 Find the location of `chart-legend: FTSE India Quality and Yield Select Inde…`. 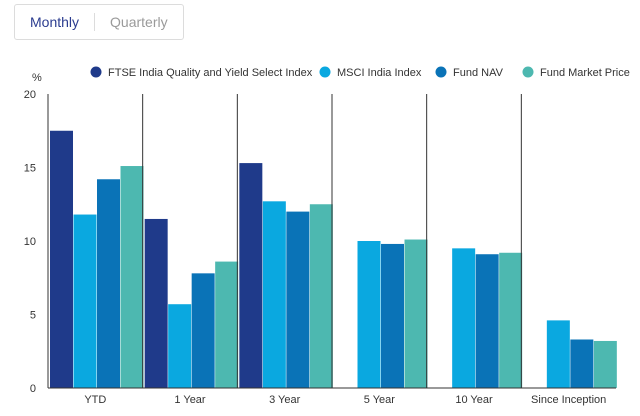

chart-legend: FTSE India Quality and Yield Select Inde… is located at coordinates (360, 72).